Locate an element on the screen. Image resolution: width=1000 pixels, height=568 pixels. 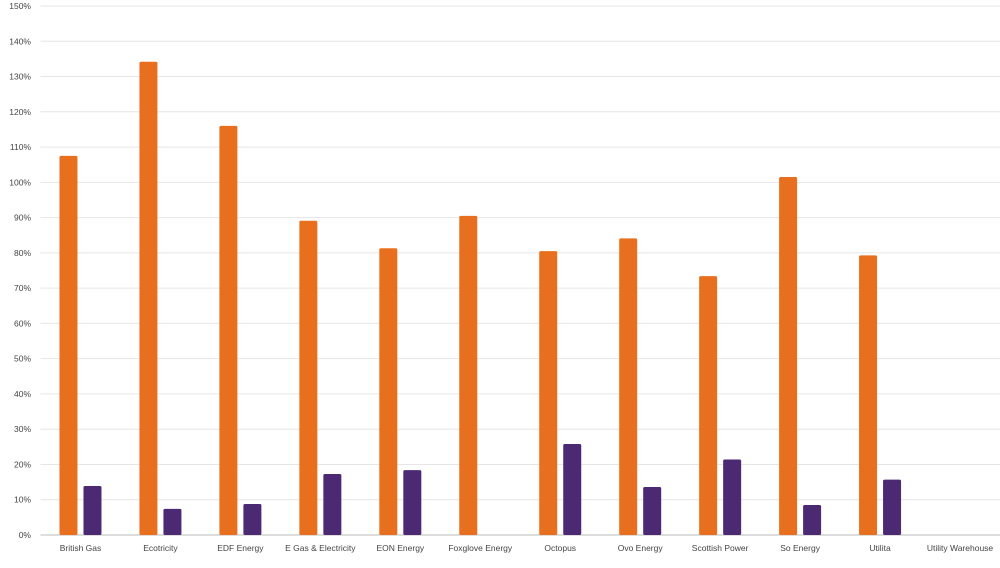
y-tick-label: 0% is located at coordinates (25, 535).